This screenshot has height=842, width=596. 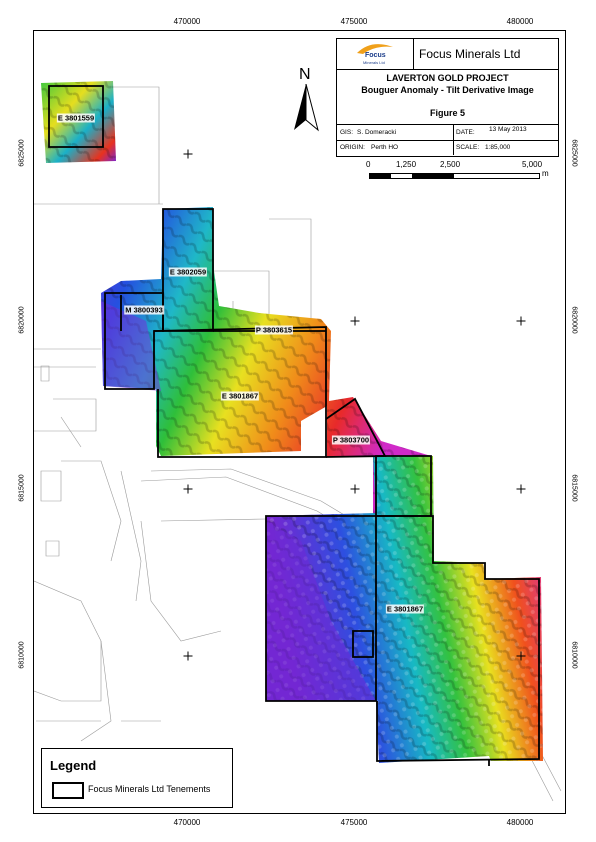 I want to click on northing-label-left-6815000: 6815000, so click(x=22, y=488).